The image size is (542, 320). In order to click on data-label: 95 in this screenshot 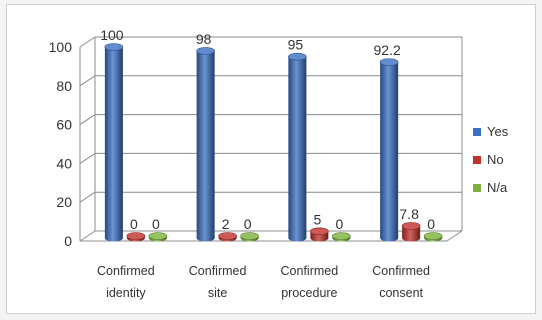, I will do `click(296, 45)`.